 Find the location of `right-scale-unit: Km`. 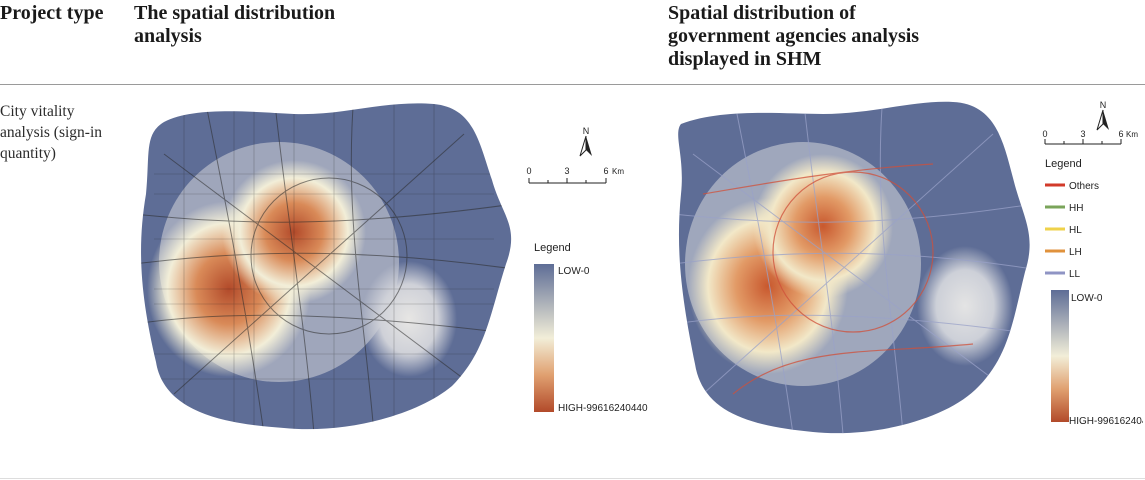

right-scale-unit: Km is located at coordinates (1132, 134).